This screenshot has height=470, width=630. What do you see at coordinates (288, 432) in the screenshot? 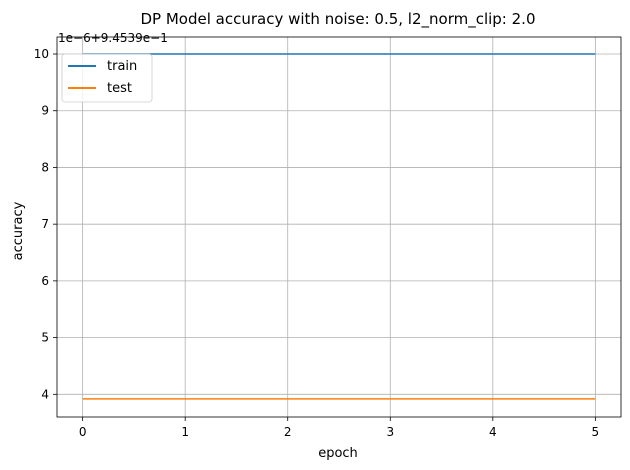
I see `x-tick-label: 2` at bounding box center [288, 432].